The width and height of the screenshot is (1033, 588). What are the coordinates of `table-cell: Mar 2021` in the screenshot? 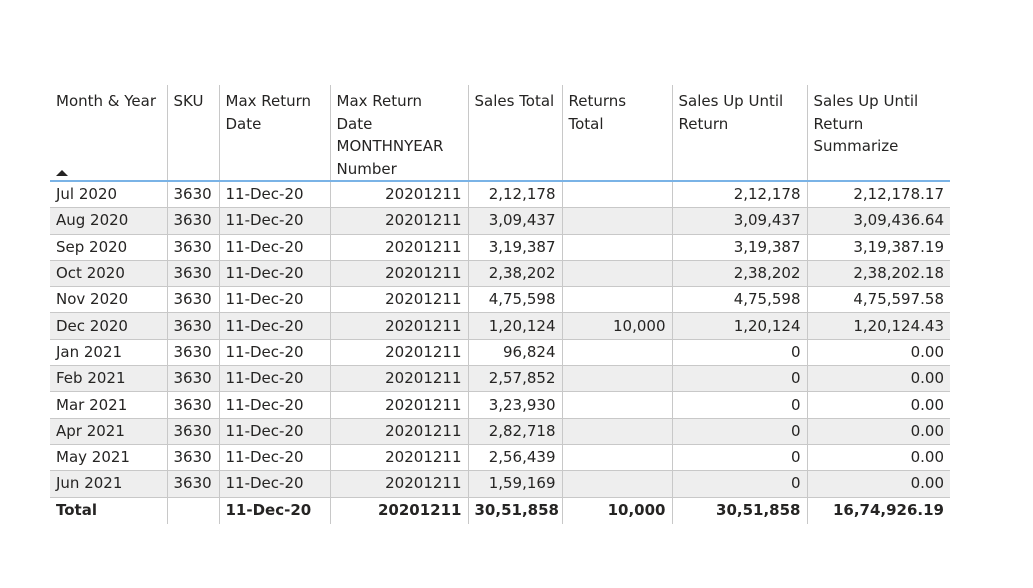 It's located at (108, 405).